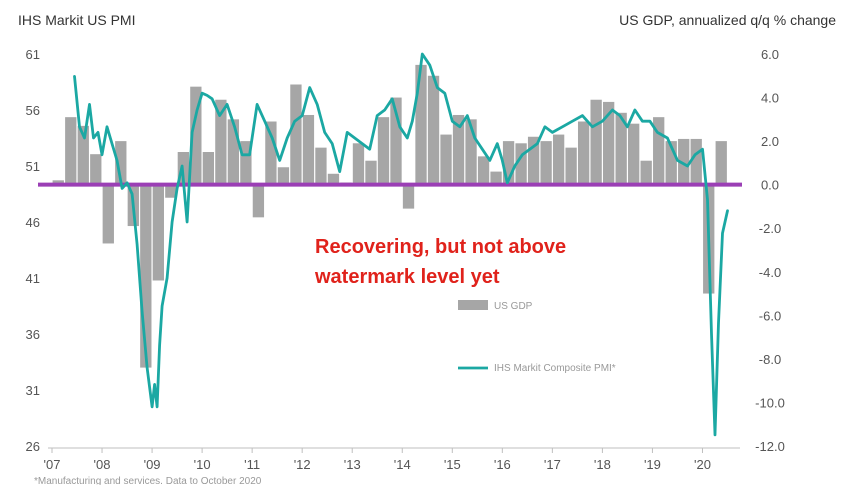 This screenshot has width=852, height=485. I want to click on x-tick-label: '16, so click(502, 464).